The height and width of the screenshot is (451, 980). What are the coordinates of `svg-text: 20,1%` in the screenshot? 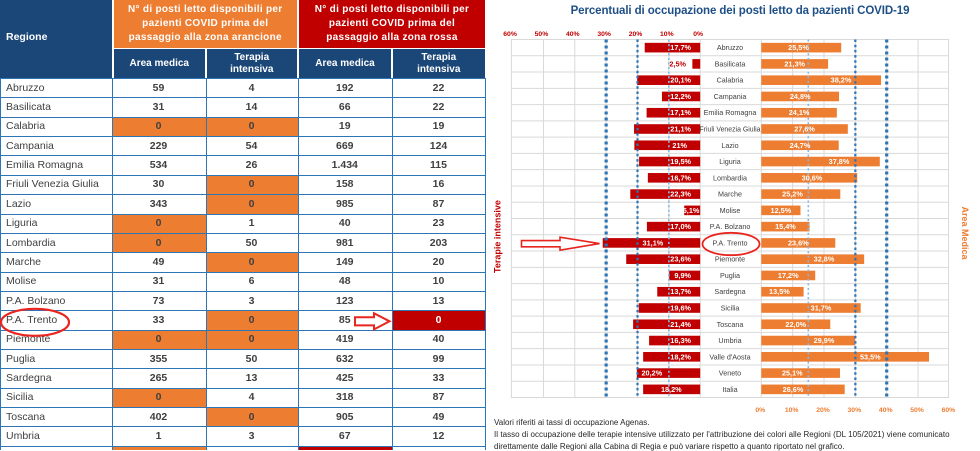 It's located at (680, 80).